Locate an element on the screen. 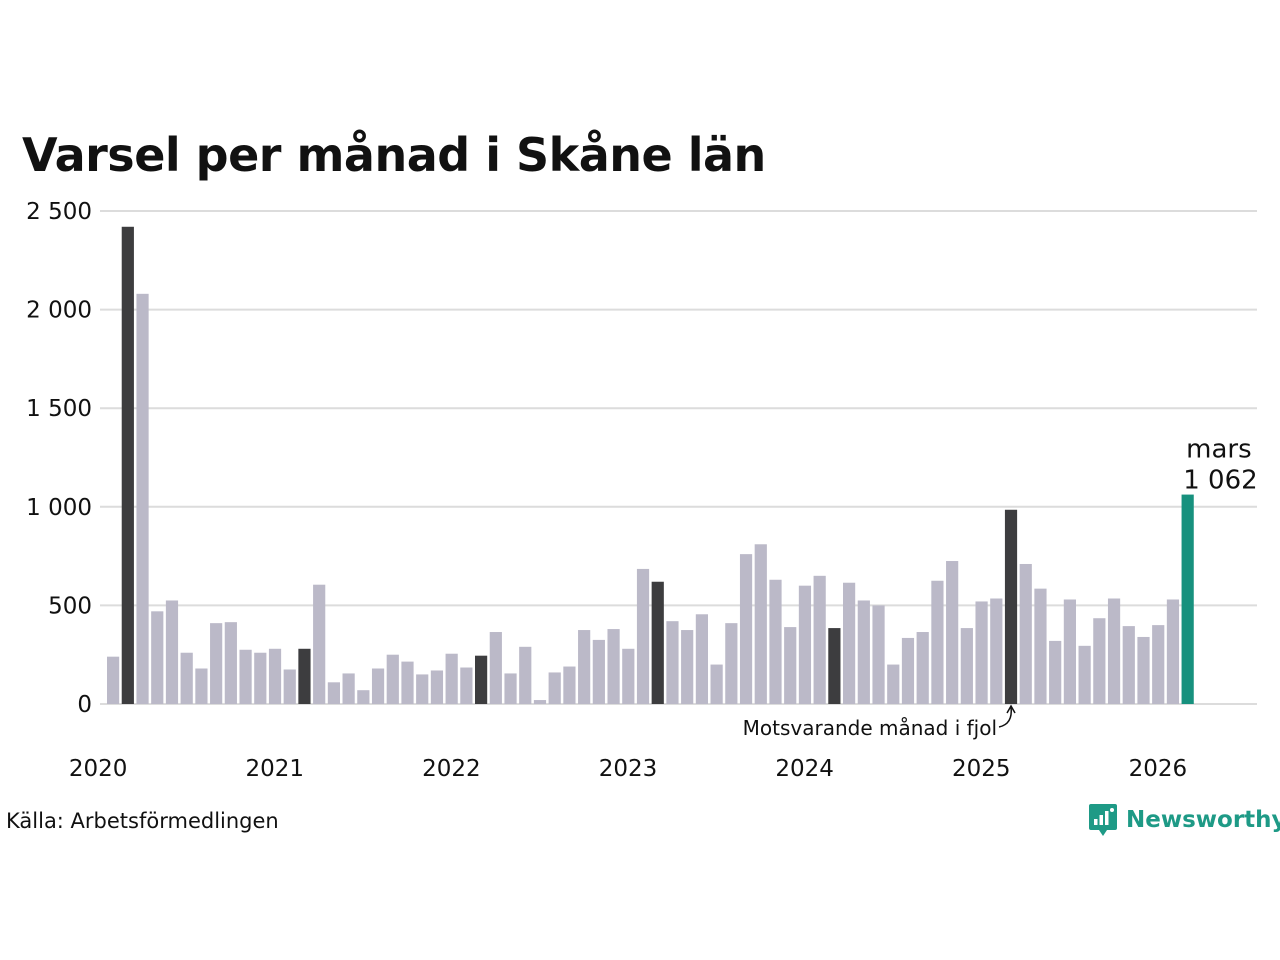 Image resolution: width=1280 pixels, height=960 pixels. y-tick-label: 2 500 is located at coordinates (59, 212).